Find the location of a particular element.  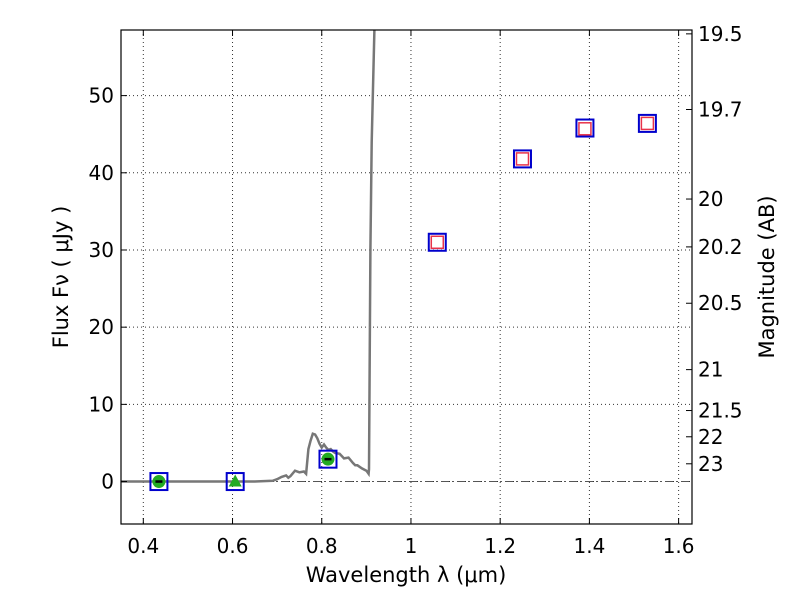

magnitude-tick-label: 22 is located at coordinates (710, 437).